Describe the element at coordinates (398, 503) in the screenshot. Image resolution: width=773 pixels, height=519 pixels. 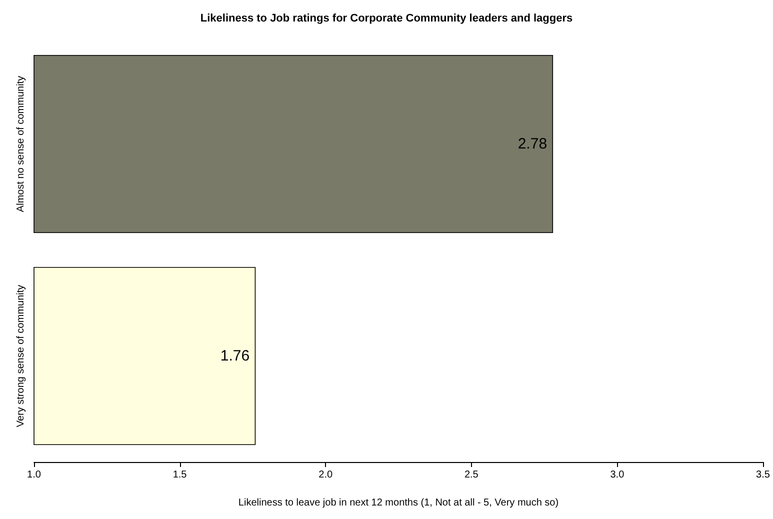
I see `x-axis-title: Likeliness to leave job in next 12 months (1, Not at all - 5, Very much so)` at that location.